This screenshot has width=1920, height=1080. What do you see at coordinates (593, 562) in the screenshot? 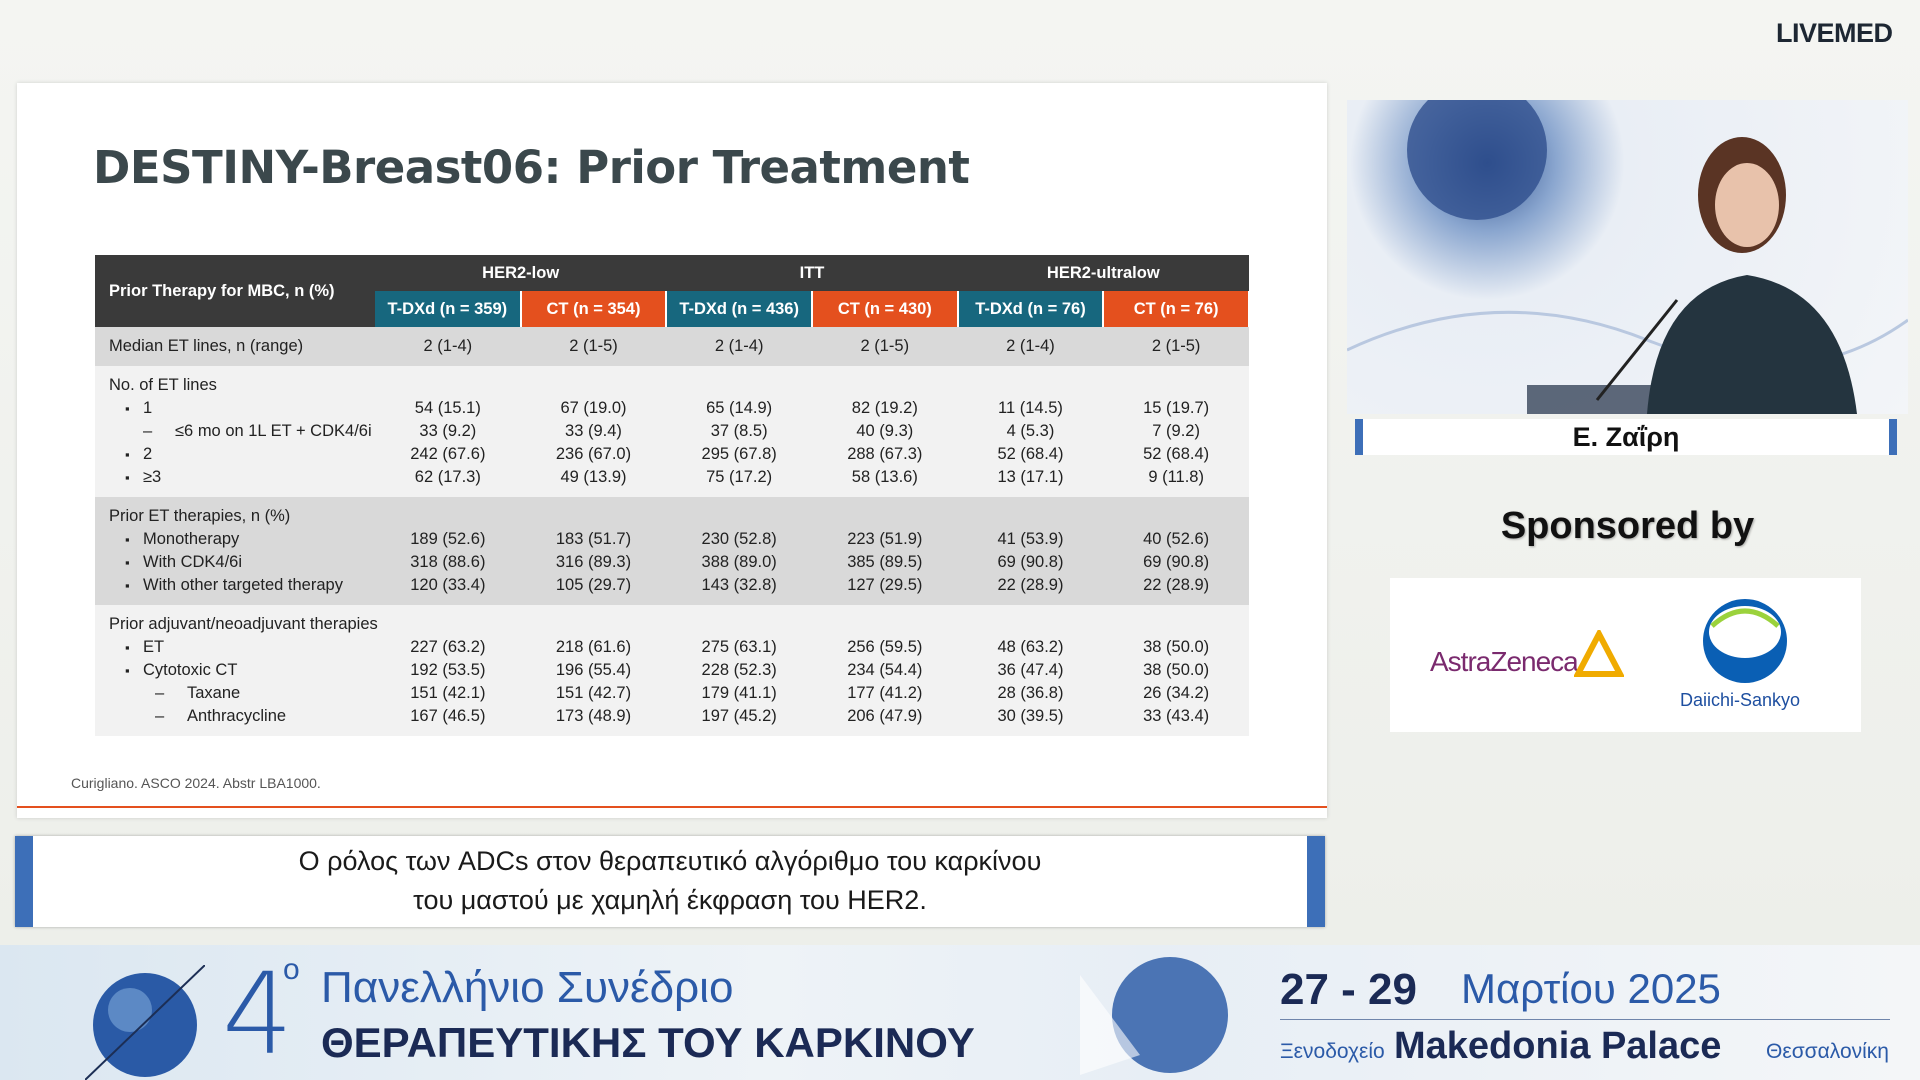
I see `table-cell: 316 (89.3)` at bounding box center [593, 562].